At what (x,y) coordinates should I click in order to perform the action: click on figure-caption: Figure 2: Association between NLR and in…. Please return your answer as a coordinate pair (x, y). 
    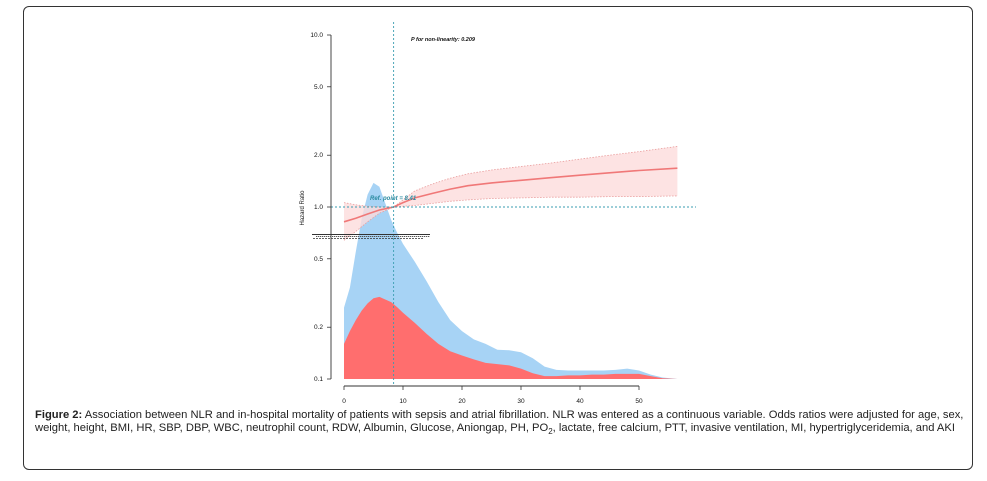
    Looking at the image, I should click on (500, 422).